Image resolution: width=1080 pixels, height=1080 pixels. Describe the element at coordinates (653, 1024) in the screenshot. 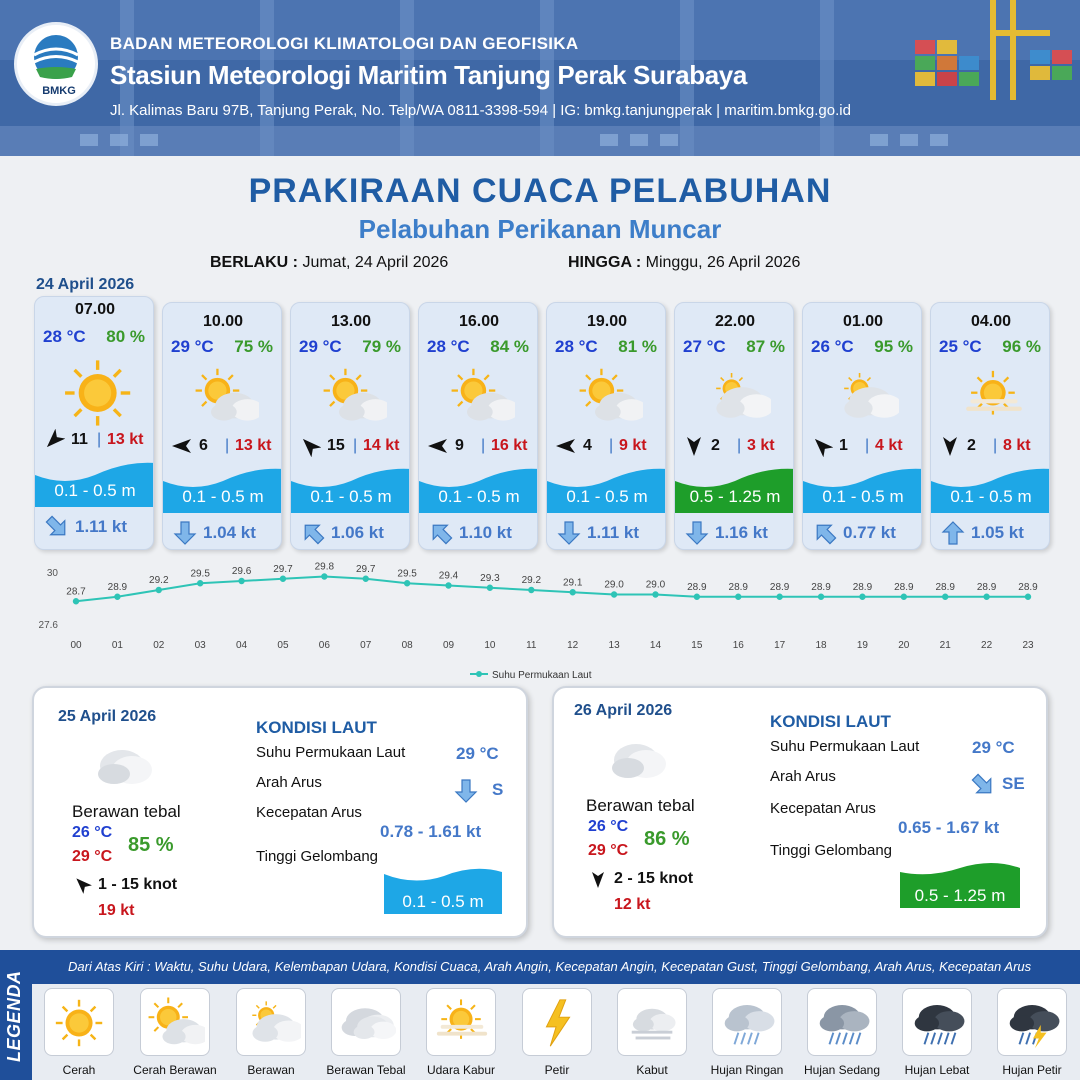

I see `fog-icon` at that location.